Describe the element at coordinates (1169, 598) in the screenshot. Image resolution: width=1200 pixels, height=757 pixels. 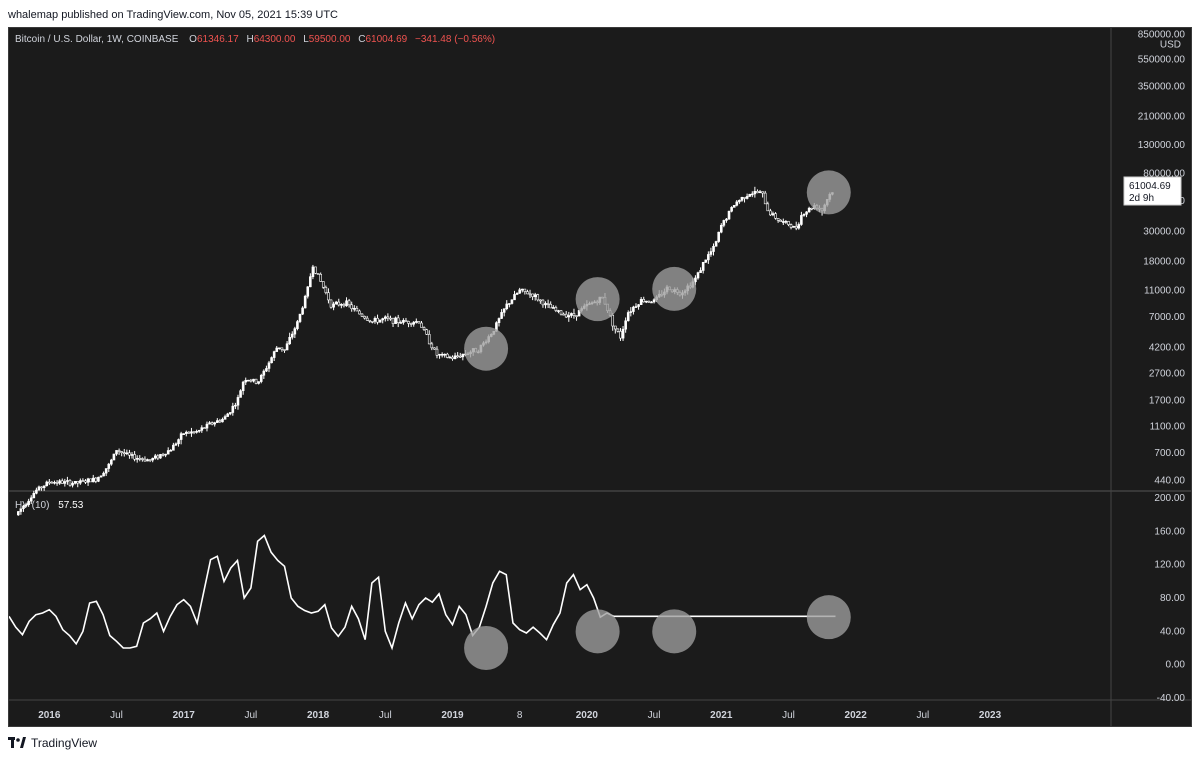
I see `hv-axis: -40.00 0.00 40.00 80.00 120.00 160.00 200.00` at that location.